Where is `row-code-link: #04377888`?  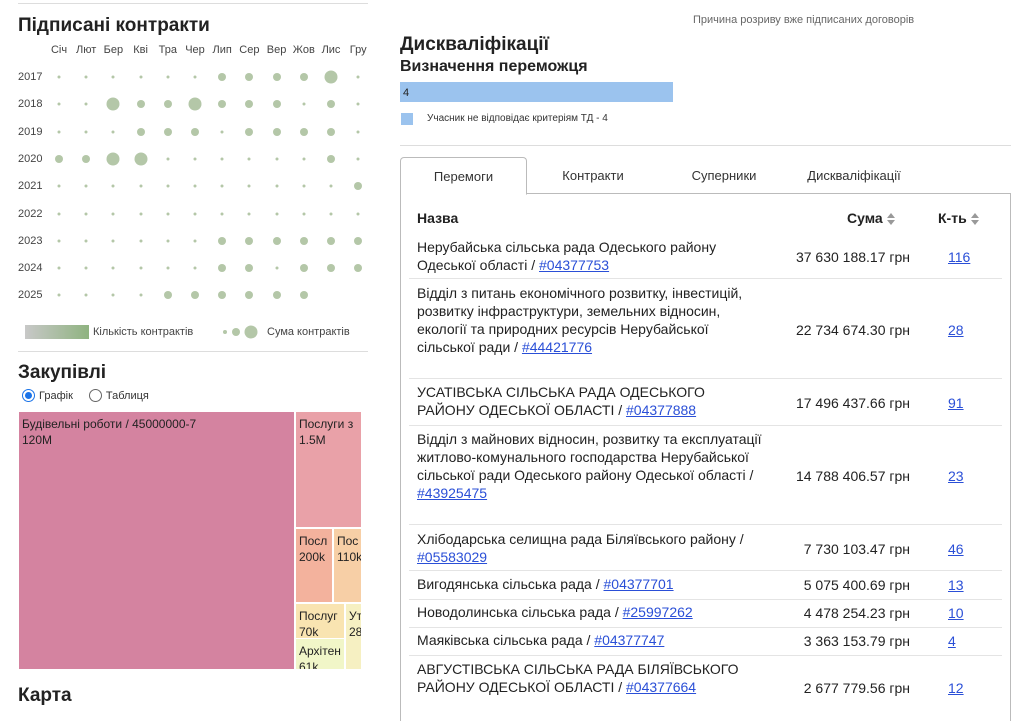 row-code-link: #04377888 is located at coordinates (661, 410).